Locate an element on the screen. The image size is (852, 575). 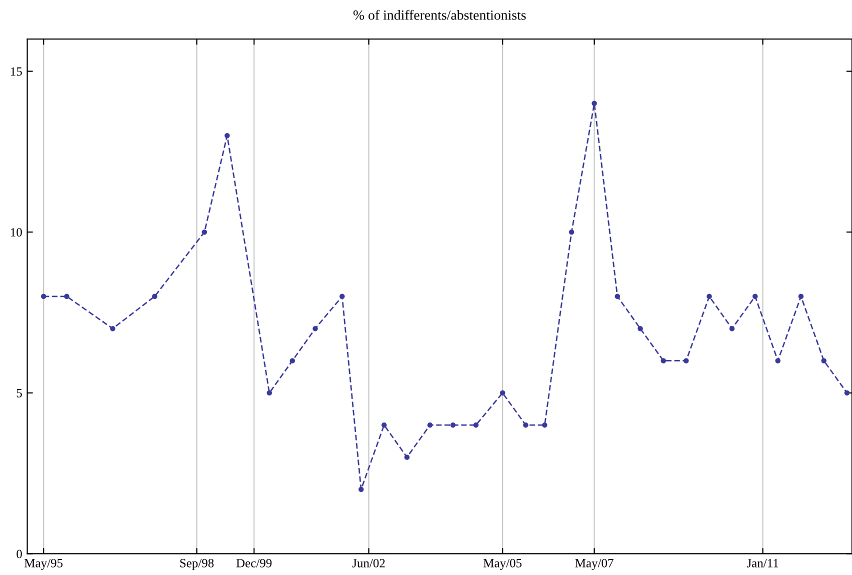
x-tick-label: Sep/98 is located at coordinates (197, 564).